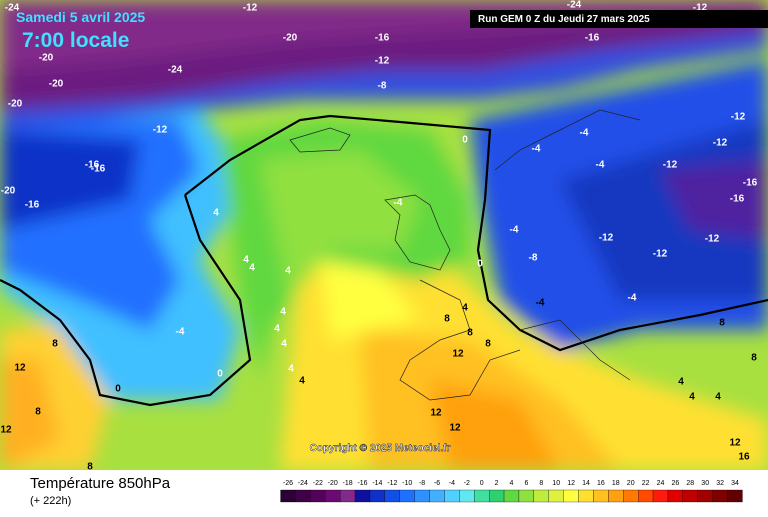 The height and width of the screenshot is (517, 768). What do you see at coordinates (541, 483) in the screenshot?
I see `colorbar-label: 8` at bounding box center [541, 483].